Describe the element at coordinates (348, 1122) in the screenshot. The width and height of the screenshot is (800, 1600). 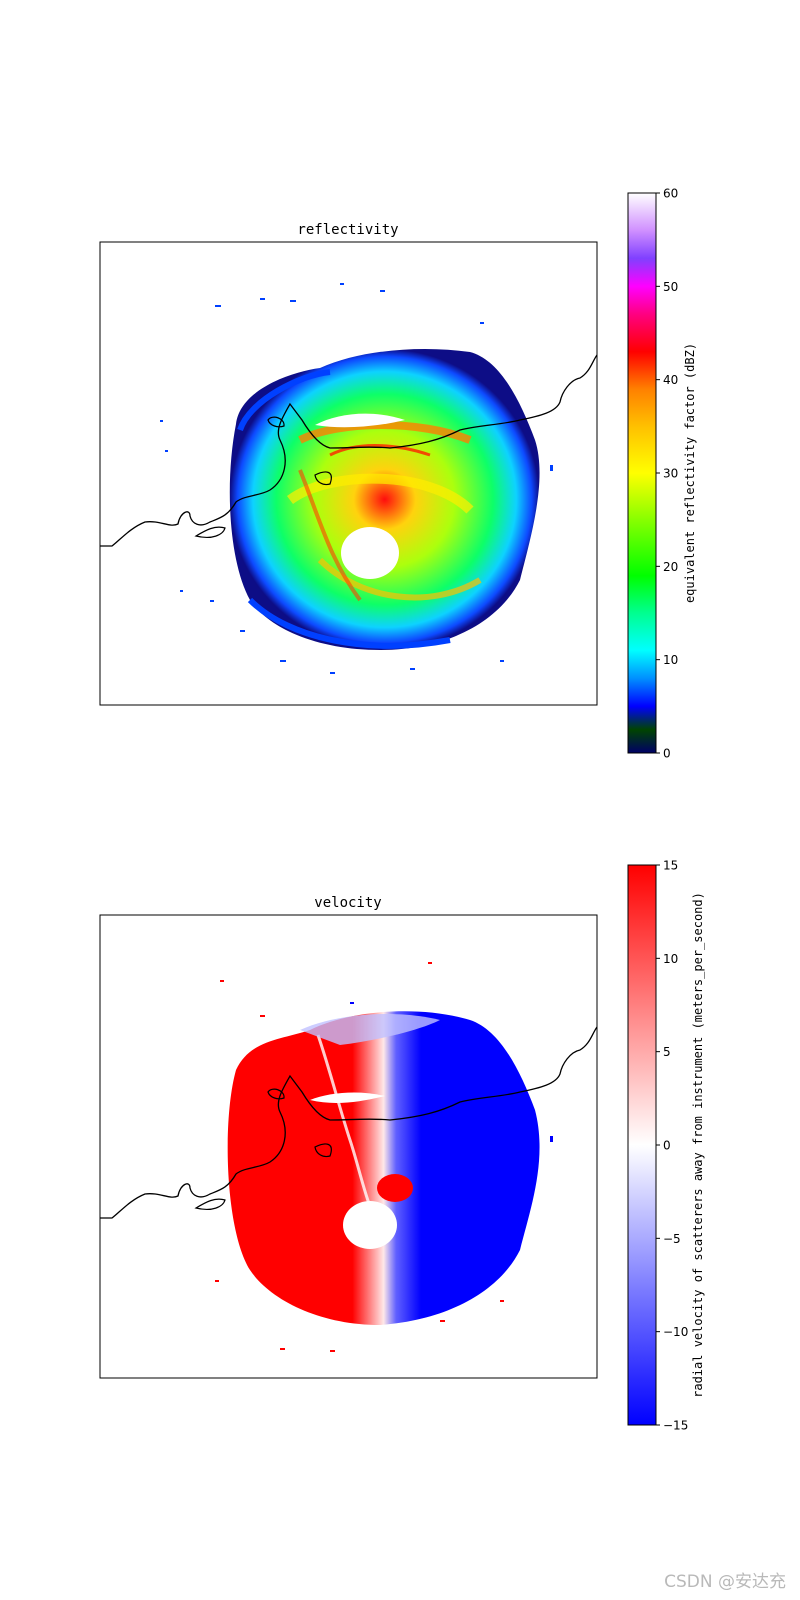
I see `velocity-coastline` at that location.